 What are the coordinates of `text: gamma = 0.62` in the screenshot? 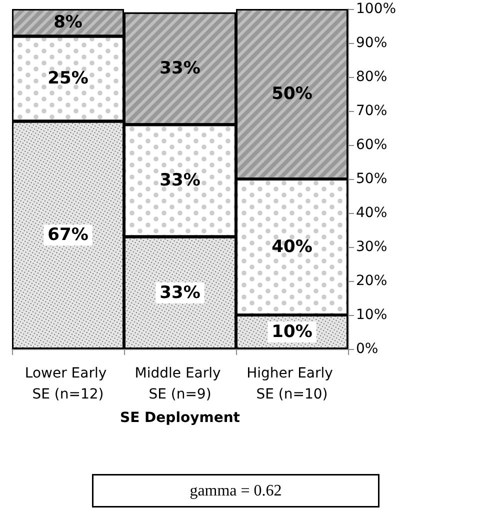 It's located at (236, 491).